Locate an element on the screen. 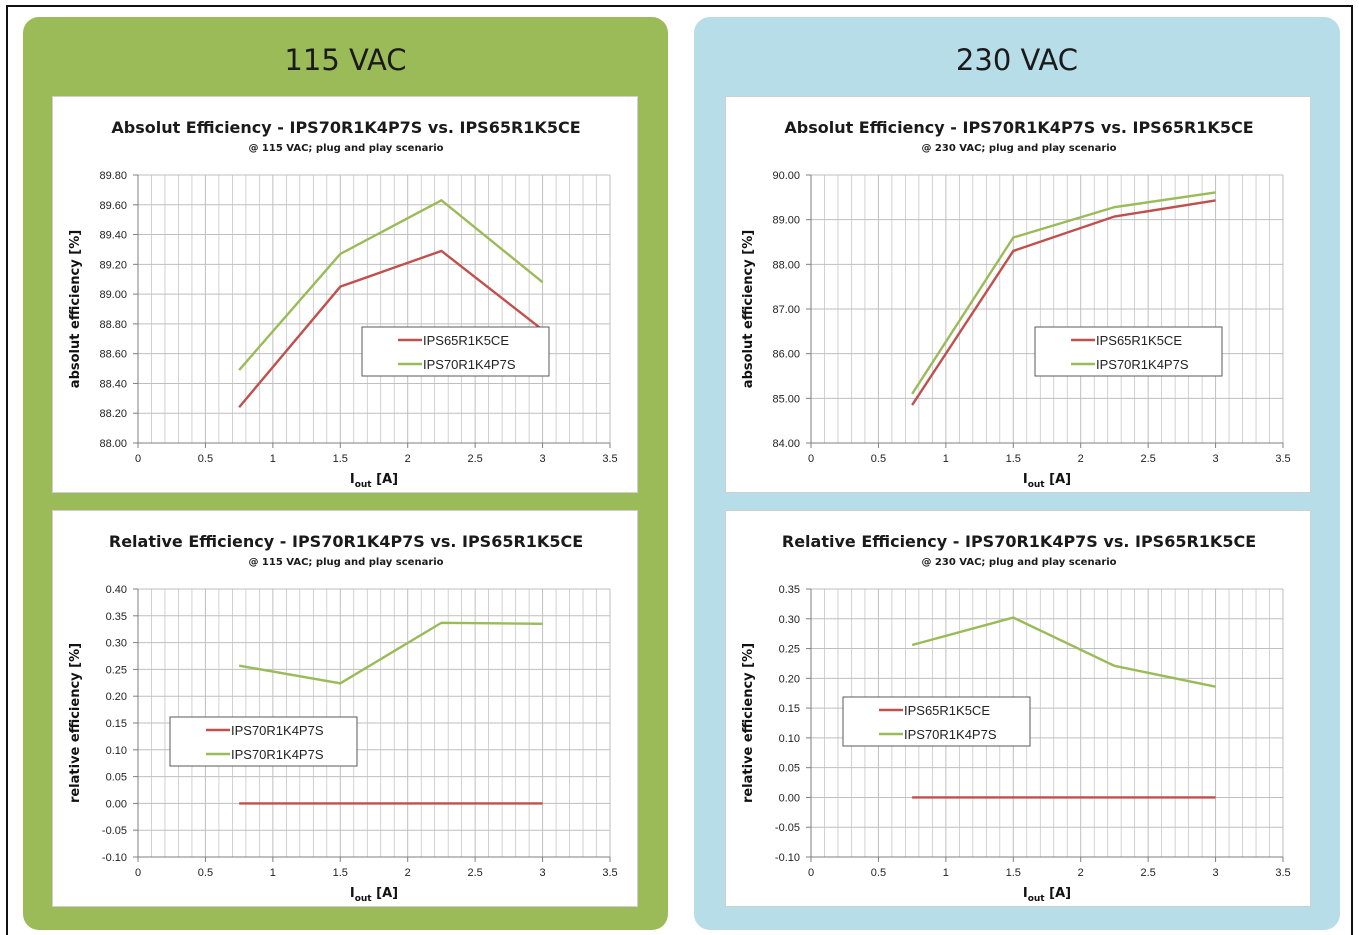  panel-title: 115 VAC is located at coordinates (345, 60).